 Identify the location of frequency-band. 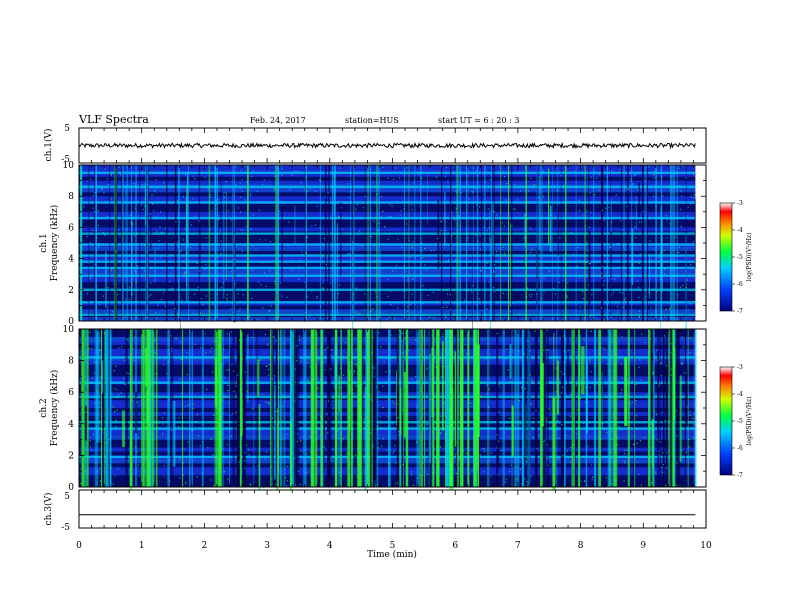
(387, 357).